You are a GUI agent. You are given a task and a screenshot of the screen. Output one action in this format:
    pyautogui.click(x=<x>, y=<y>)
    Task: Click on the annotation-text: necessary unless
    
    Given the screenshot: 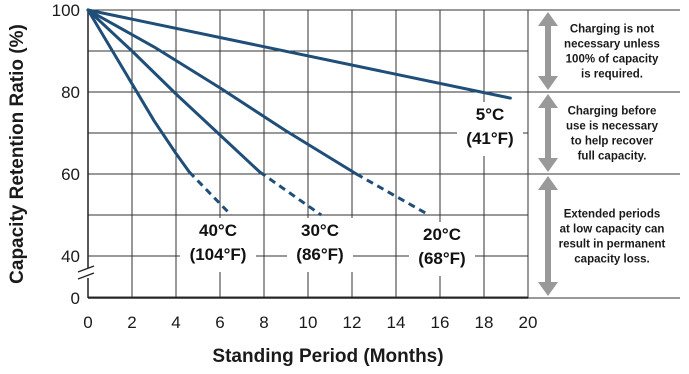 What is the action you would take?
    pyautogui.click(x=612, y=45)
    